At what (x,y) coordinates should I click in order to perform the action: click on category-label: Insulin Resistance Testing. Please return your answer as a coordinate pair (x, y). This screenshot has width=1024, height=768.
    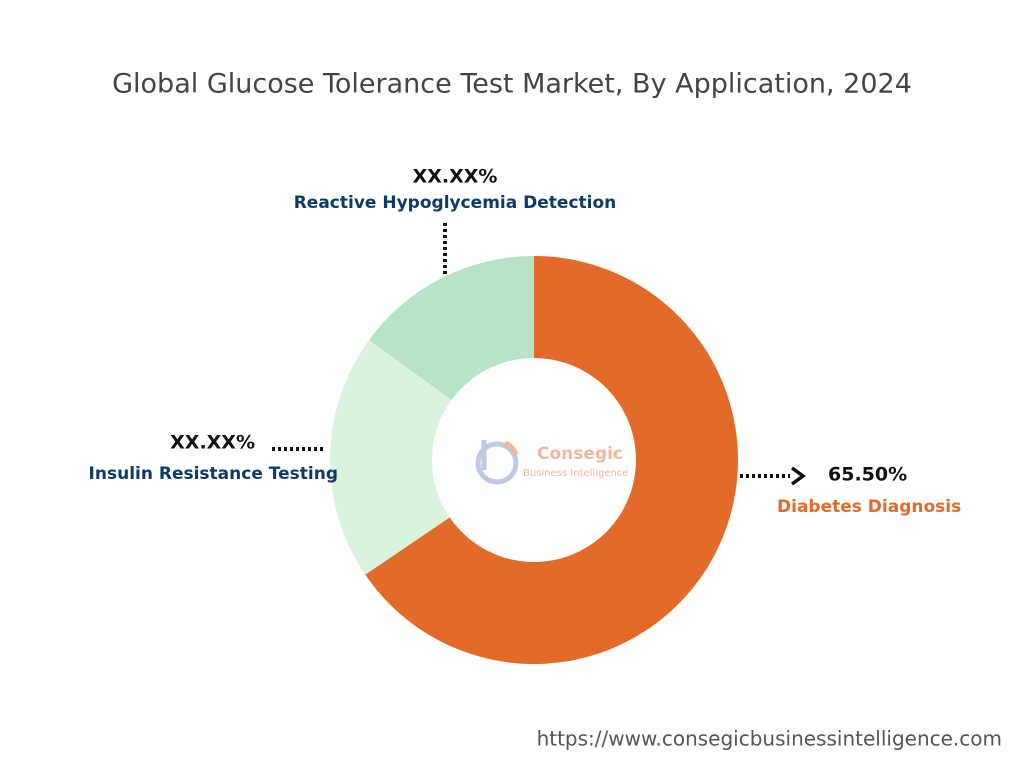
    Looking at the image, I should click on (213, 474).